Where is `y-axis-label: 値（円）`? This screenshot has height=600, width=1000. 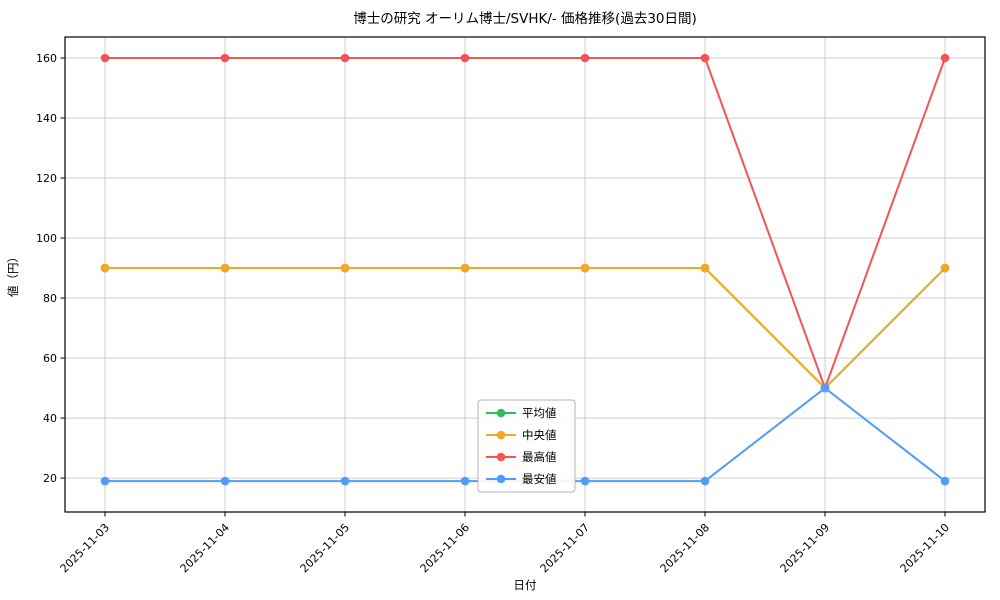 y-axis-label: 値（円） is located at coordinates (13, 274).